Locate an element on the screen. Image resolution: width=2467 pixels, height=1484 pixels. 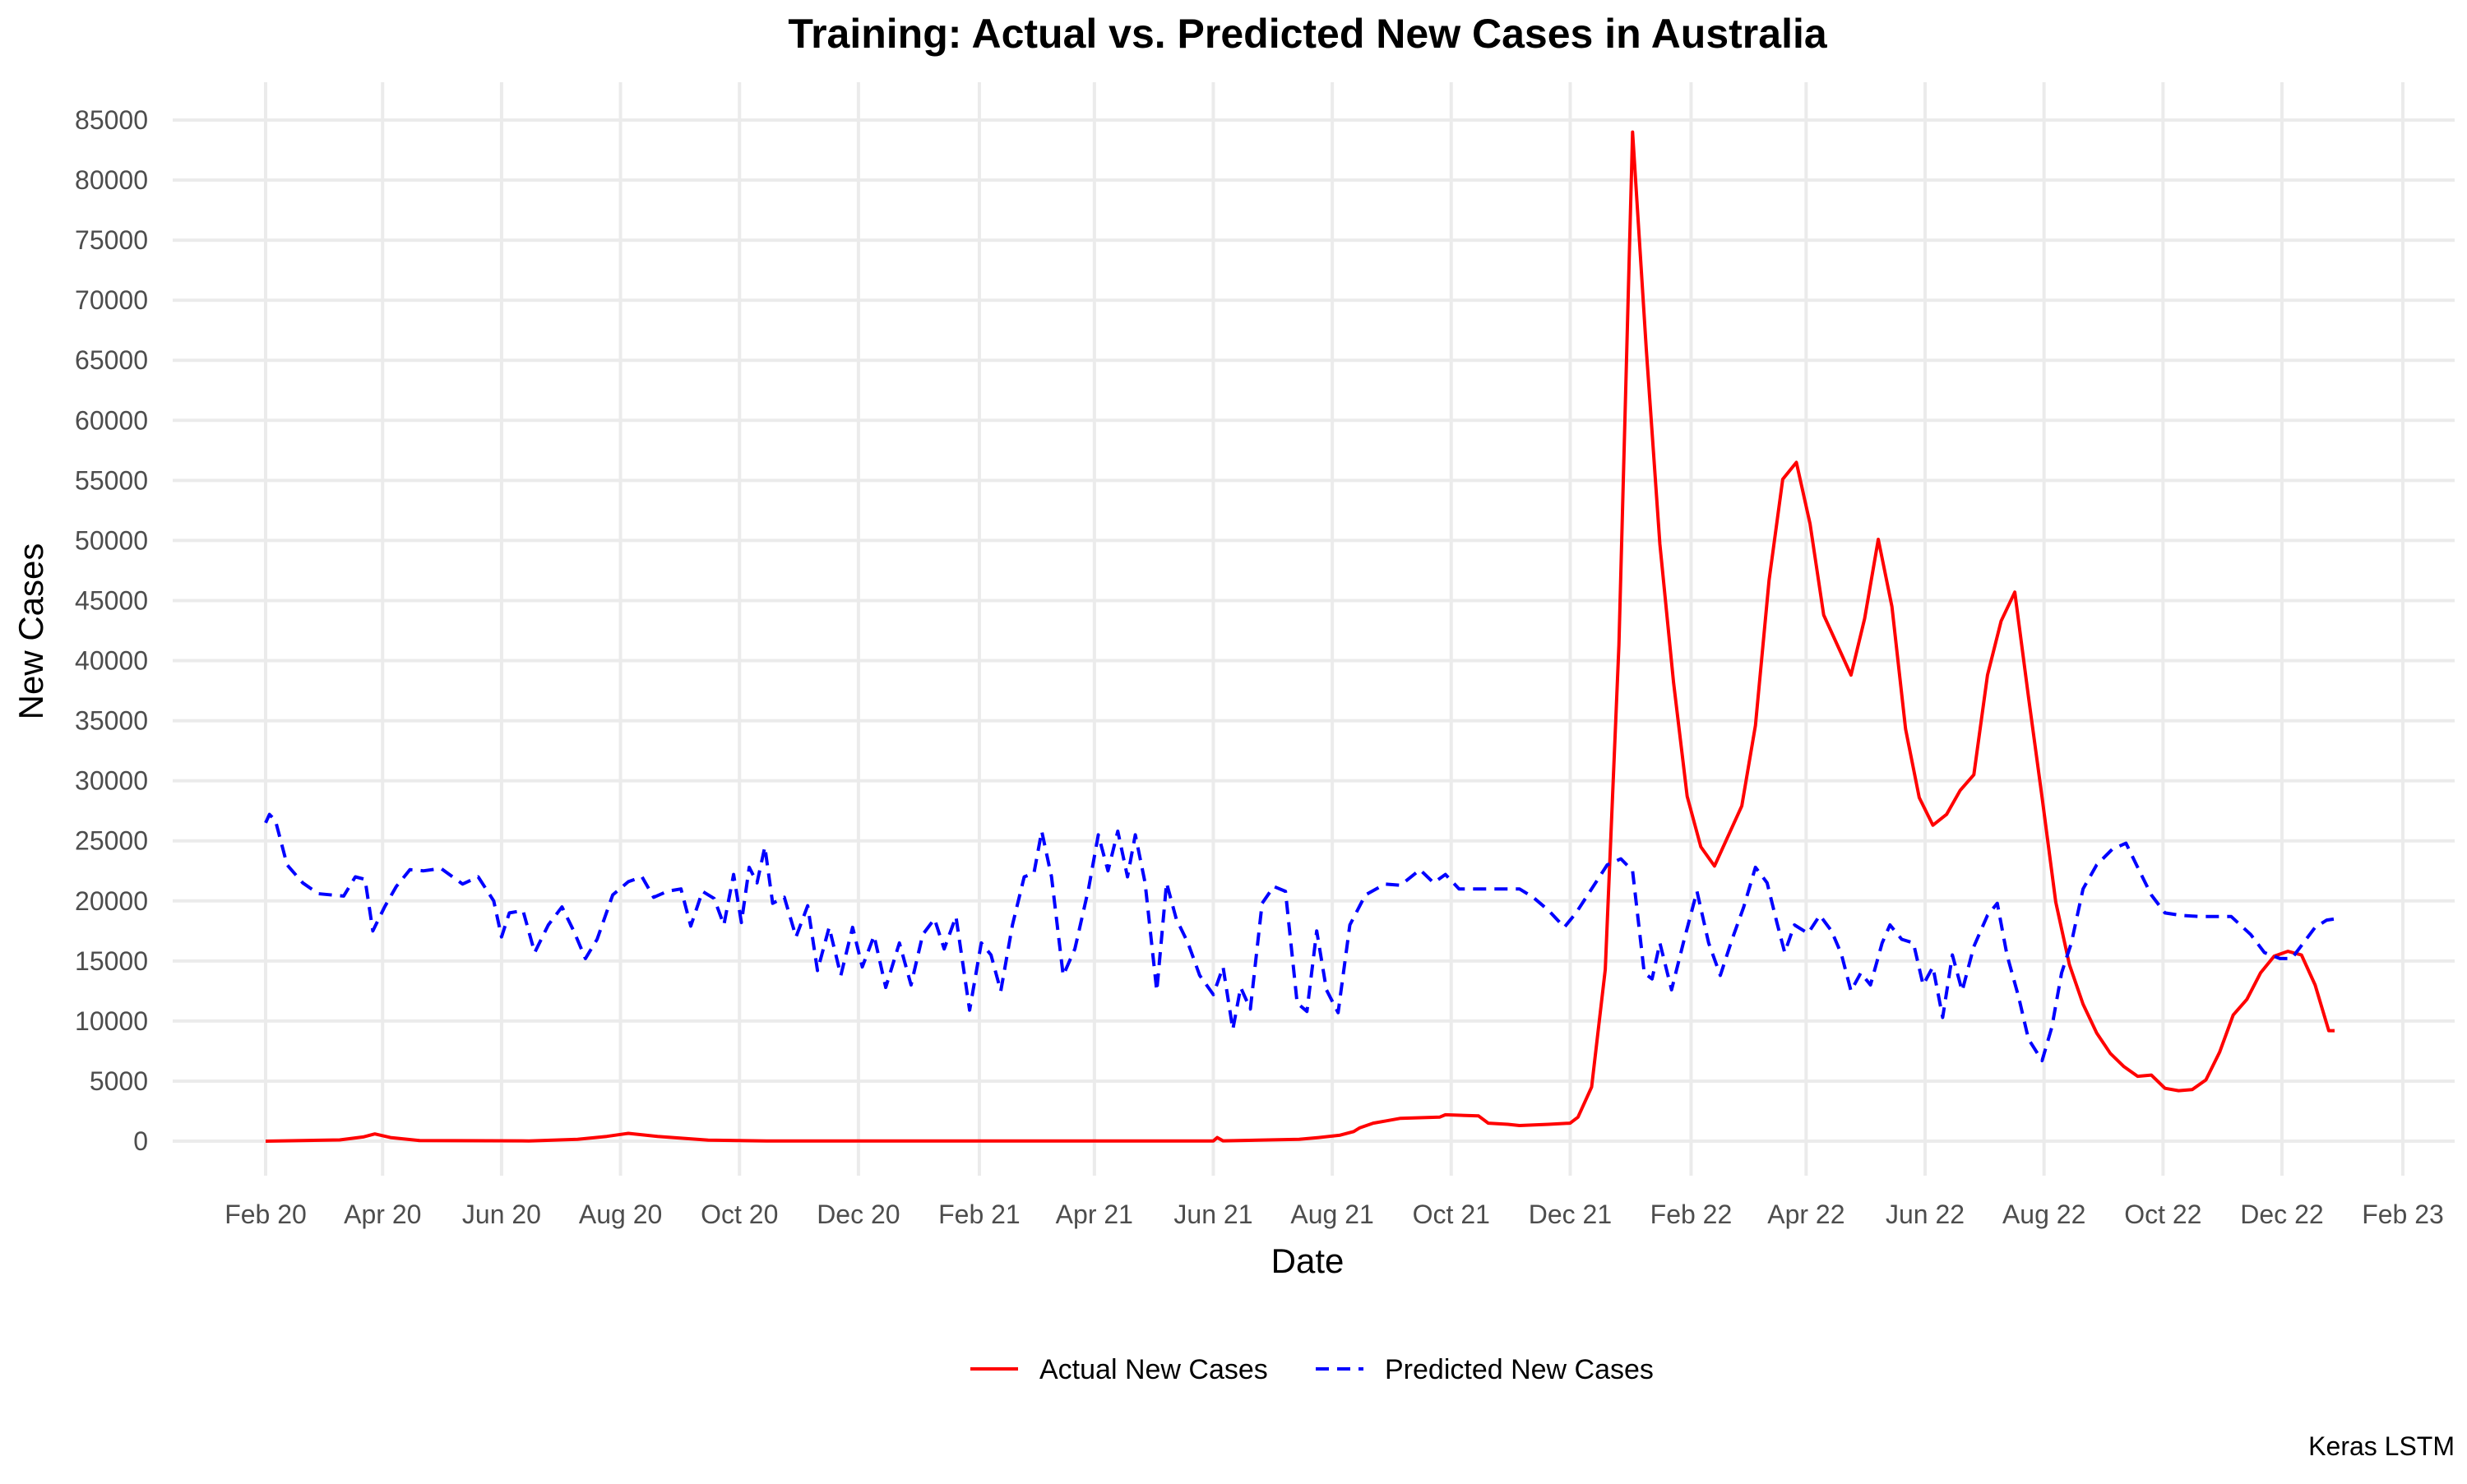
y-tick-label: 25000 is located at coordinates (112, 841).